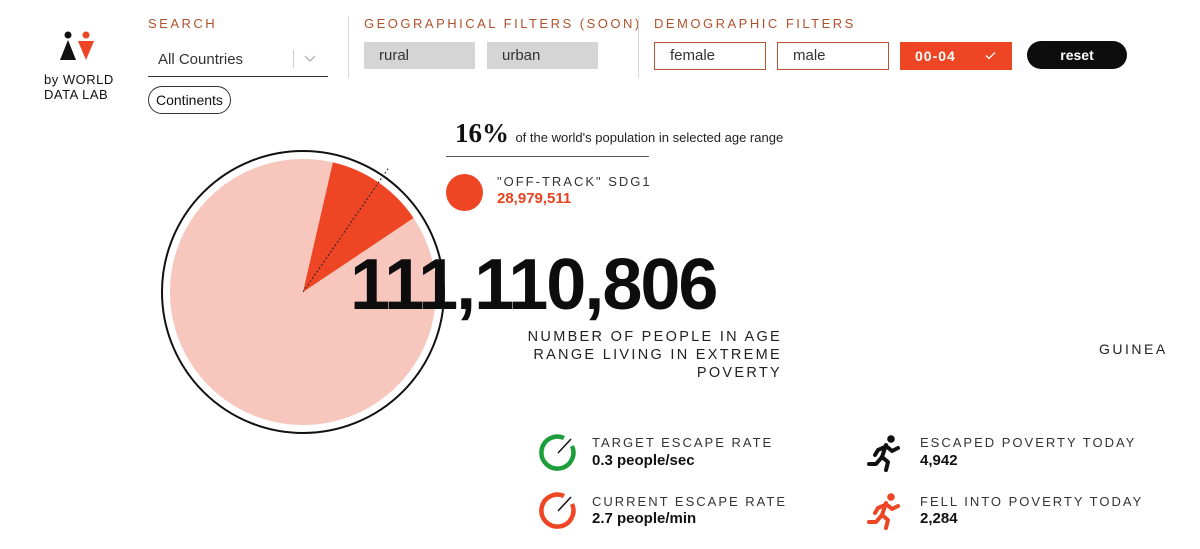 The image size is (1200, 549). I want to click on off-track-value: 28,979,511, so click(534, 198).